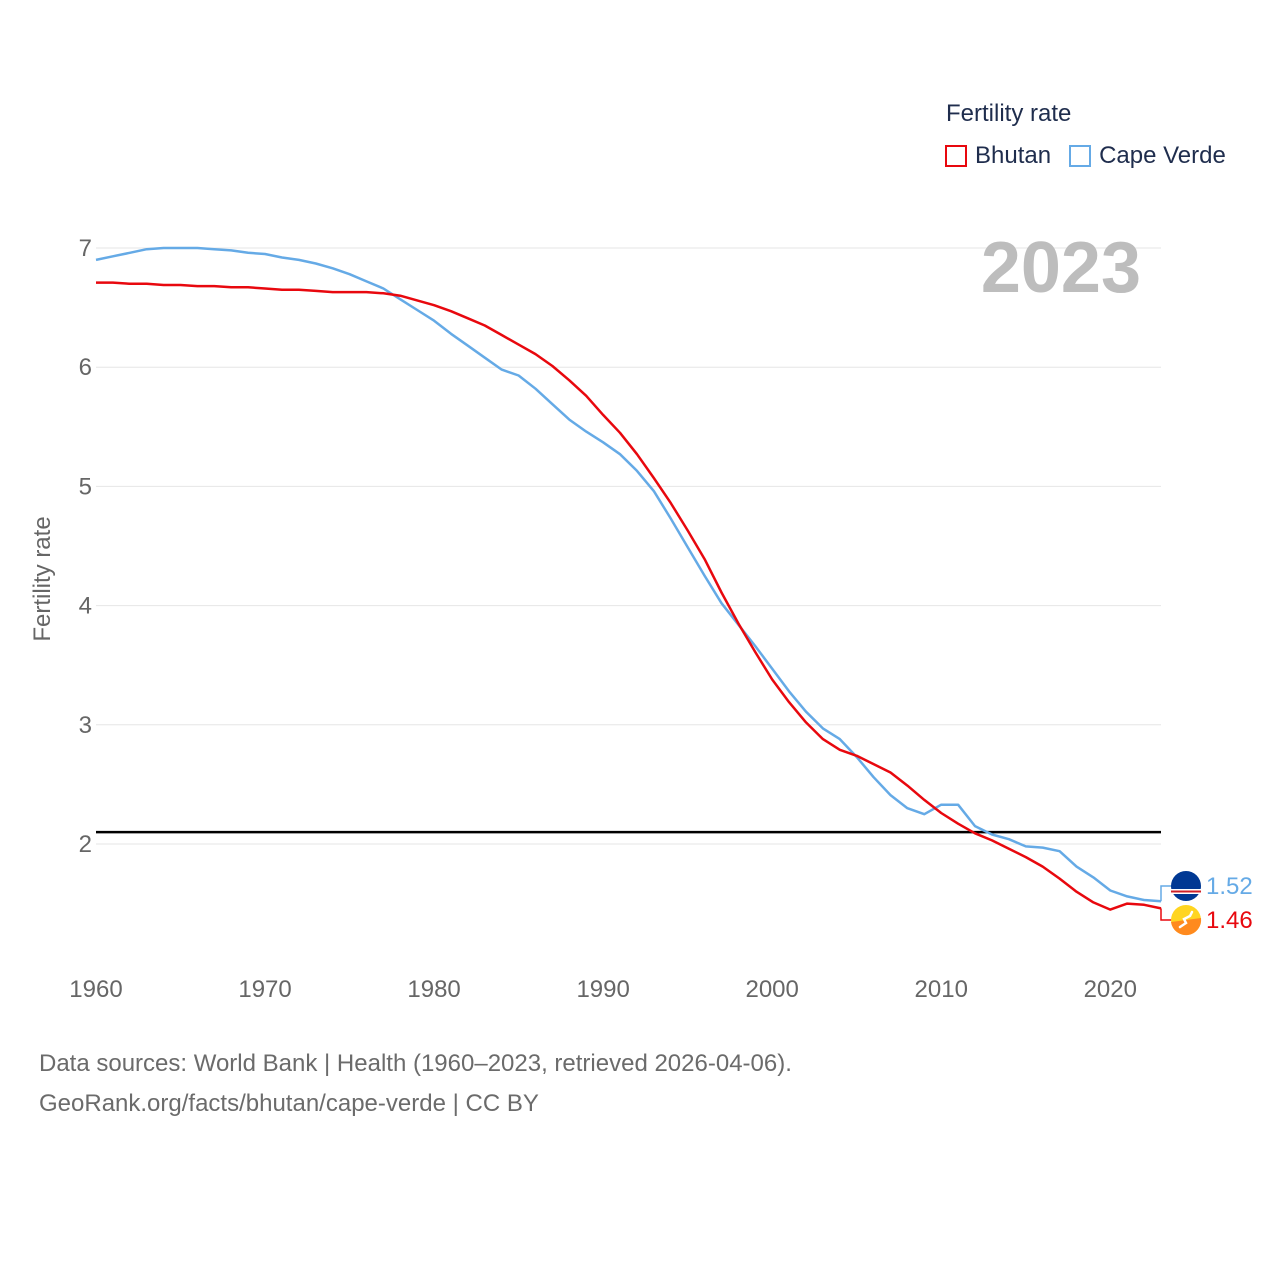 This screenshot has width=1280, height=1280. What do you see at coordinates (1166, 893) in the screenshot?
I see `end-connector-cape-verde` at bounding box center [1166, 893].